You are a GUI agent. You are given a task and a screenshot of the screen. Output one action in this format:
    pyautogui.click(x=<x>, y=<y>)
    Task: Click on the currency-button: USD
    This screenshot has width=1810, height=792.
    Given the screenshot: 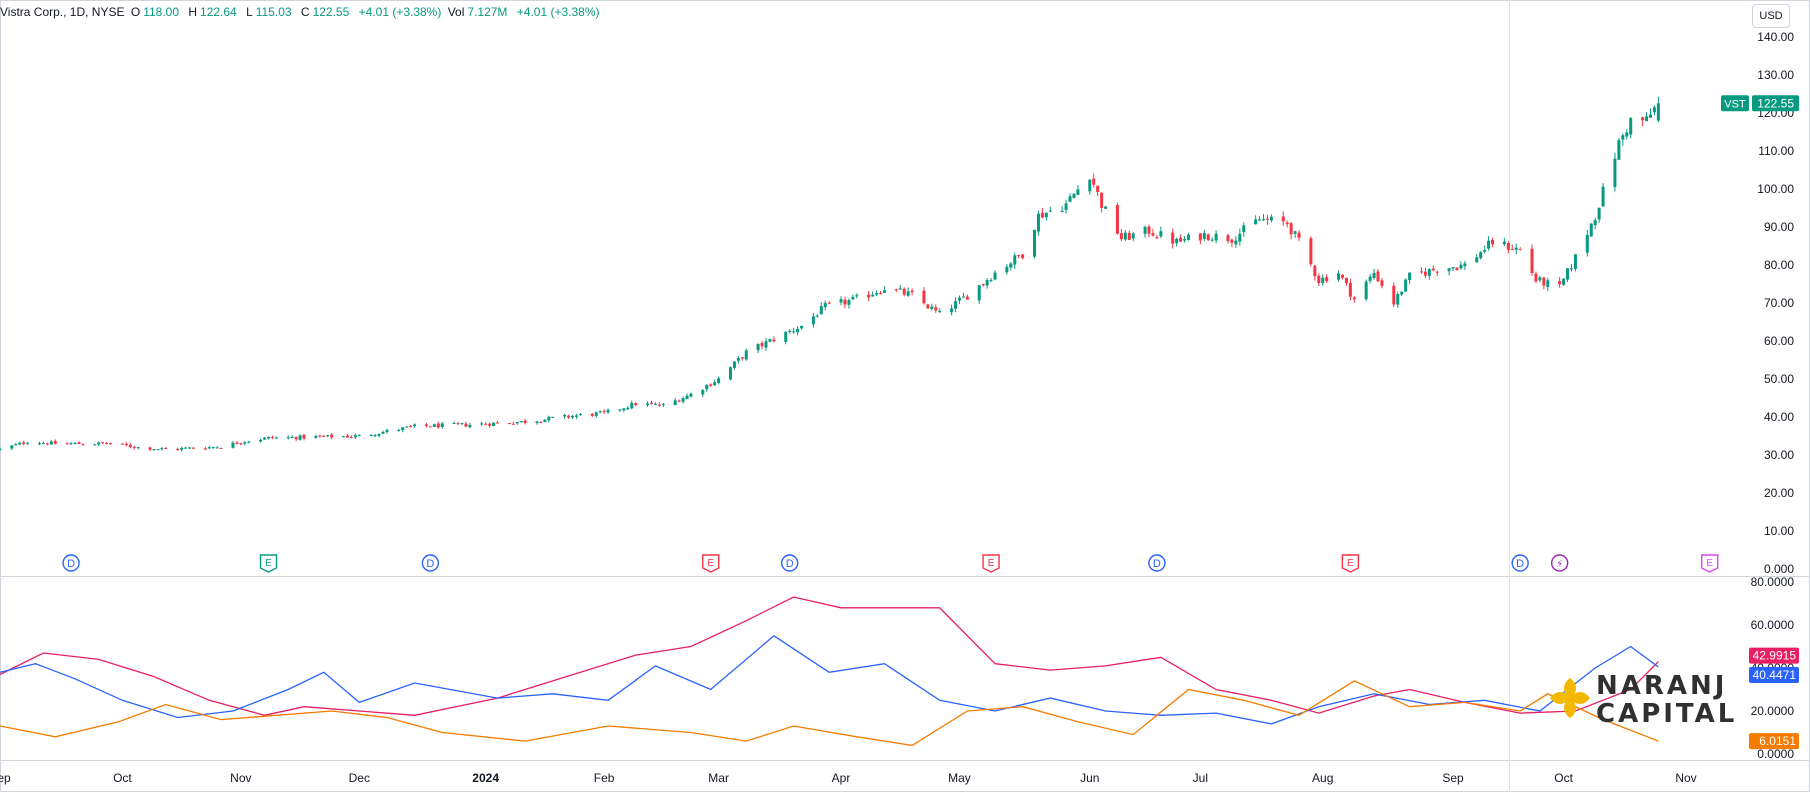 What is the action you would take?
    pyautogui.click(x=1771, y=16)
    